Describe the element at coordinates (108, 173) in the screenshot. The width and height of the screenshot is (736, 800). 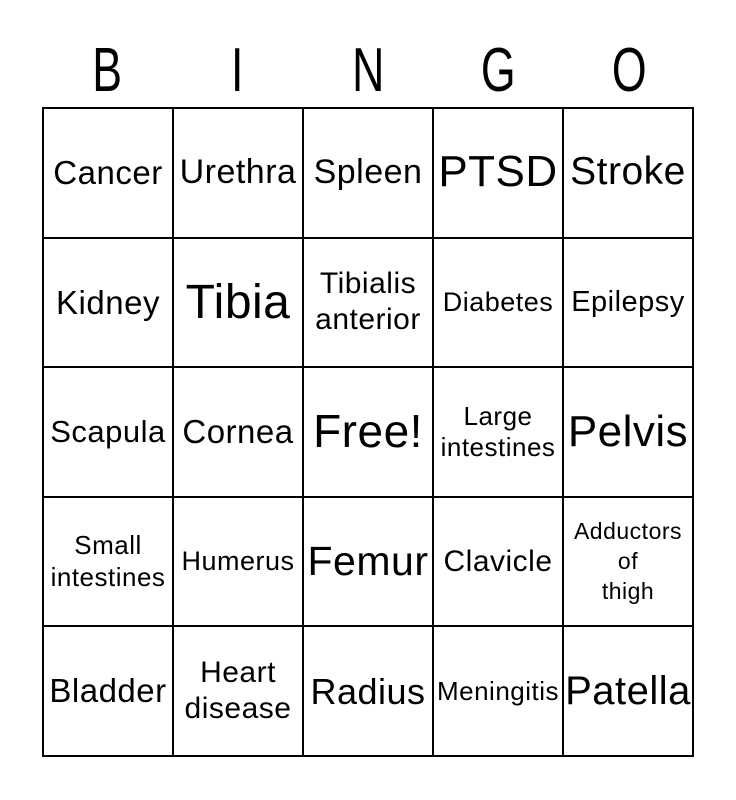
I see `bingo-cell-cancer: Cancer` at that location.